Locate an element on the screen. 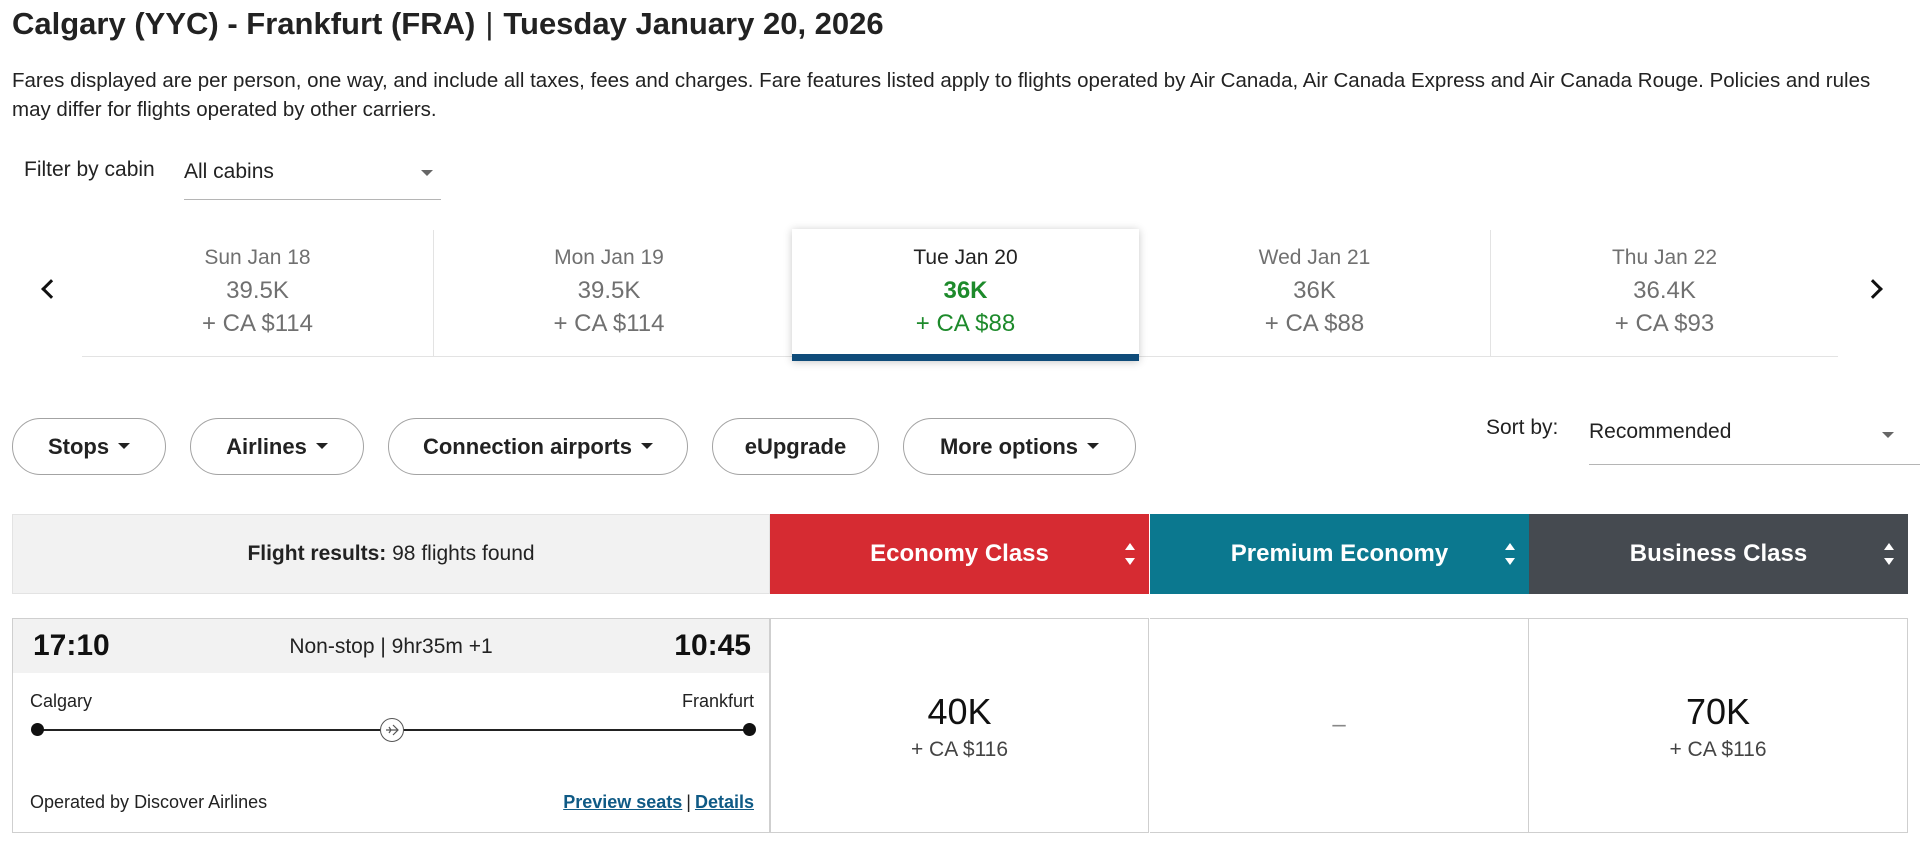 The width and height of the screenshot is (1920, 843). business-fare-cell: 70K + CA $116 is located at coordinates (1718, 725).